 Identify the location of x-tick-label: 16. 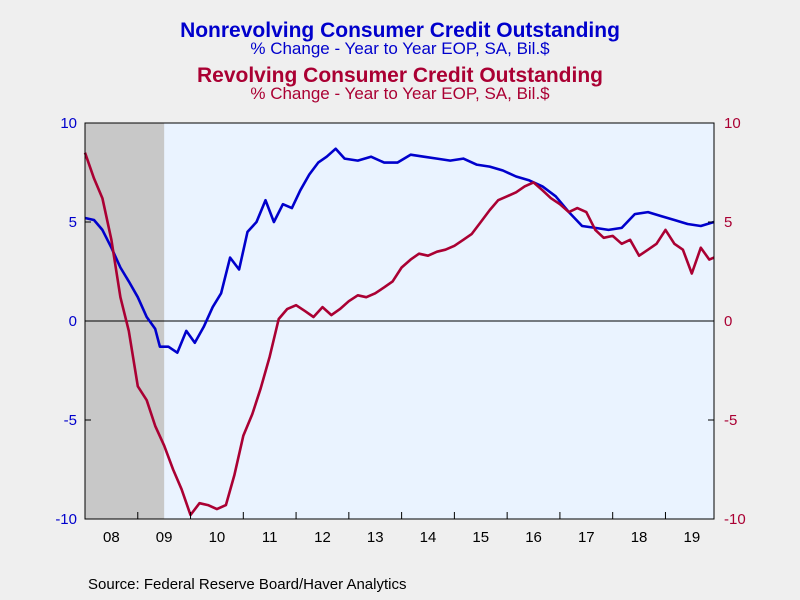
(533, 537).